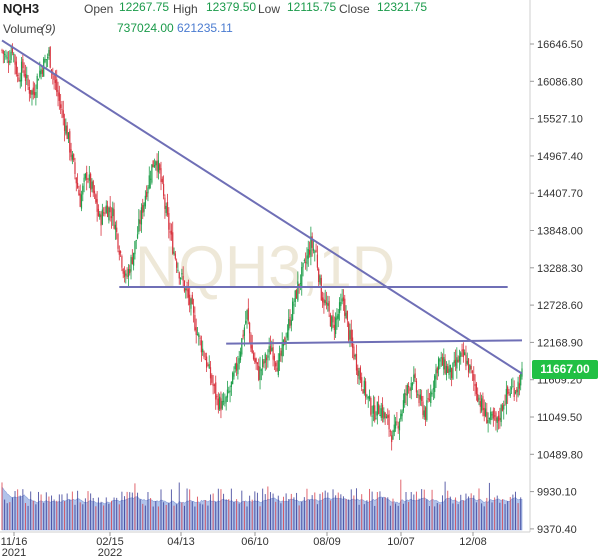 This screenshot has height=558, width=600. Describe the element at coordinates (21, 8) in the screenshot. I see `symbol-label: NQH3` at that location.